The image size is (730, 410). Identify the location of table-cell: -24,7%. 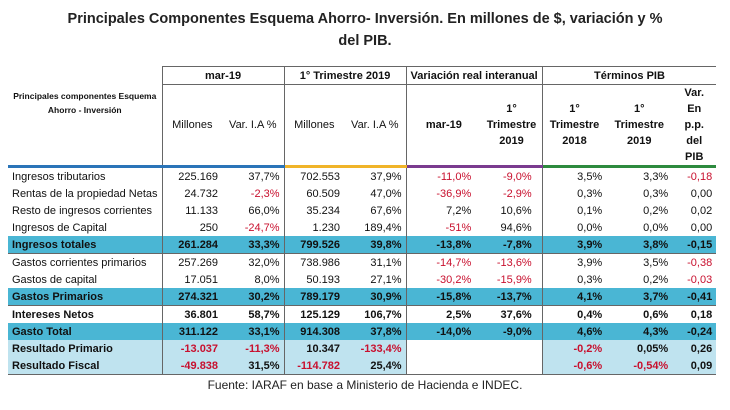
(262, 227).